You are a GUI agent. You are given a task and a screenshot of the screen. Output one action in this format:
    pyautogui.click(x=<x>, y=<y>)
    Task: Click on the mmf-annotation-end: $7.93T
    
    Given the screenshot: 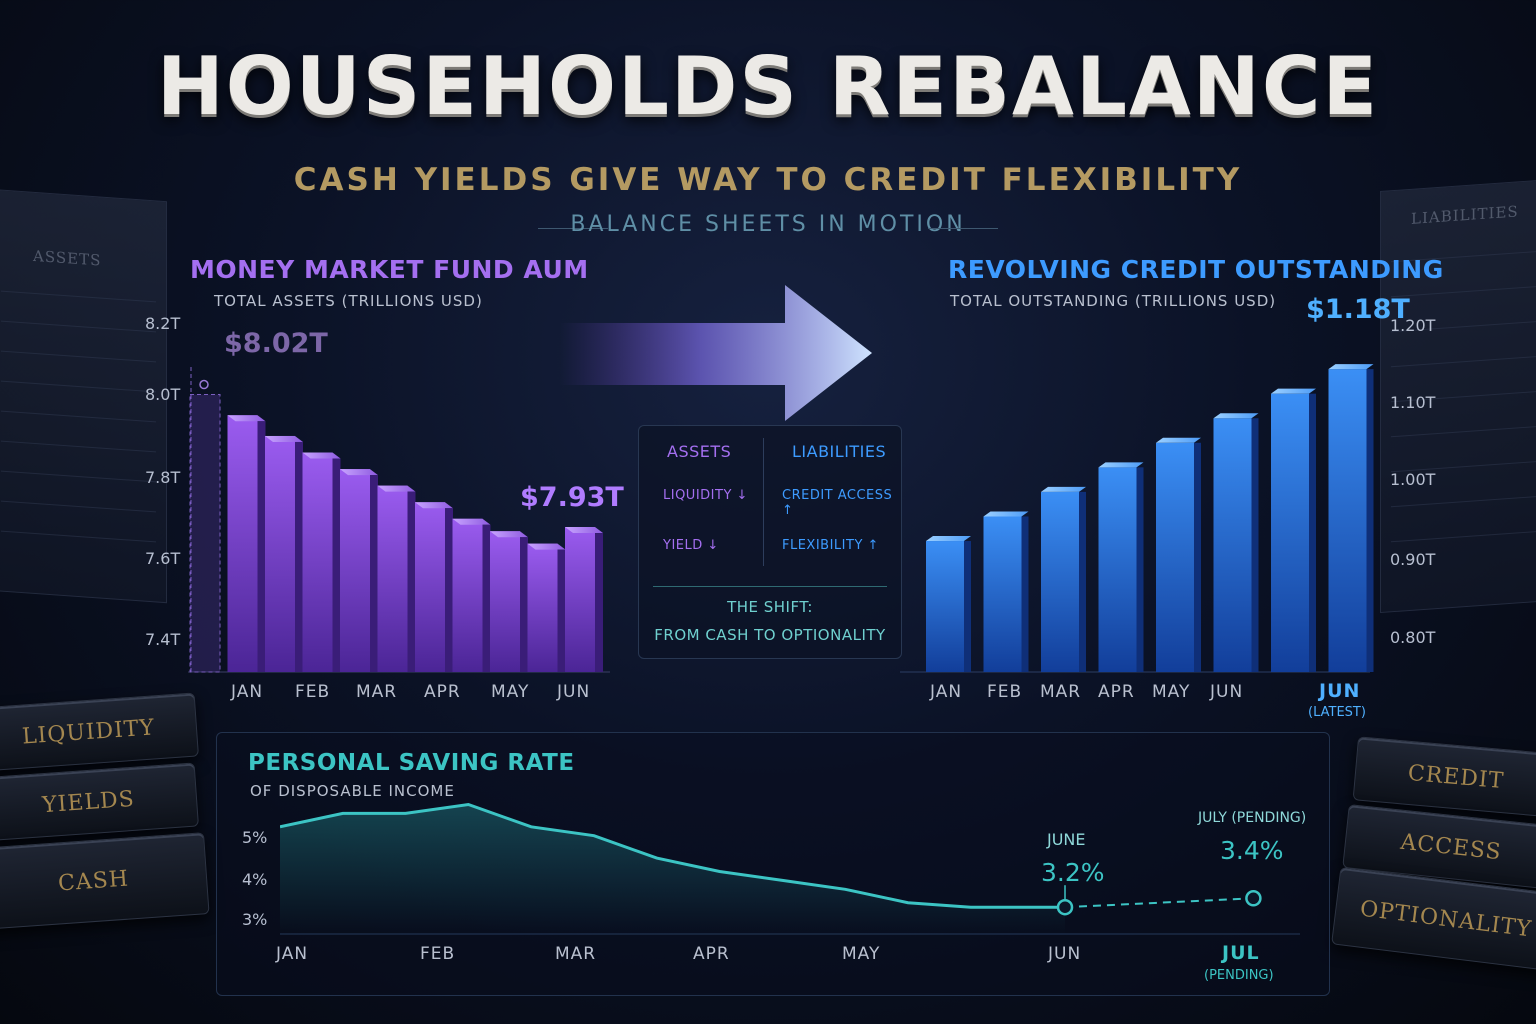 What is the action you would take?
    pyautogui.click(x=572, y=497)
    